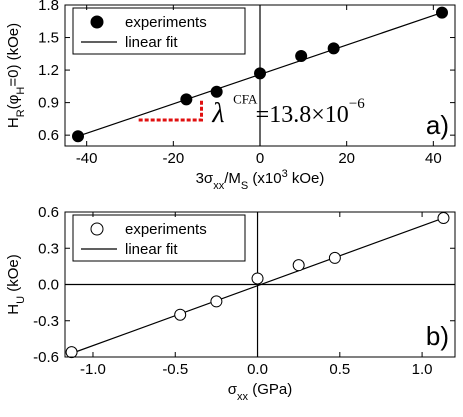  Describe the element at coordinates (260, 158) in the screenshot. I see `x-tick-label: 0` at that location.